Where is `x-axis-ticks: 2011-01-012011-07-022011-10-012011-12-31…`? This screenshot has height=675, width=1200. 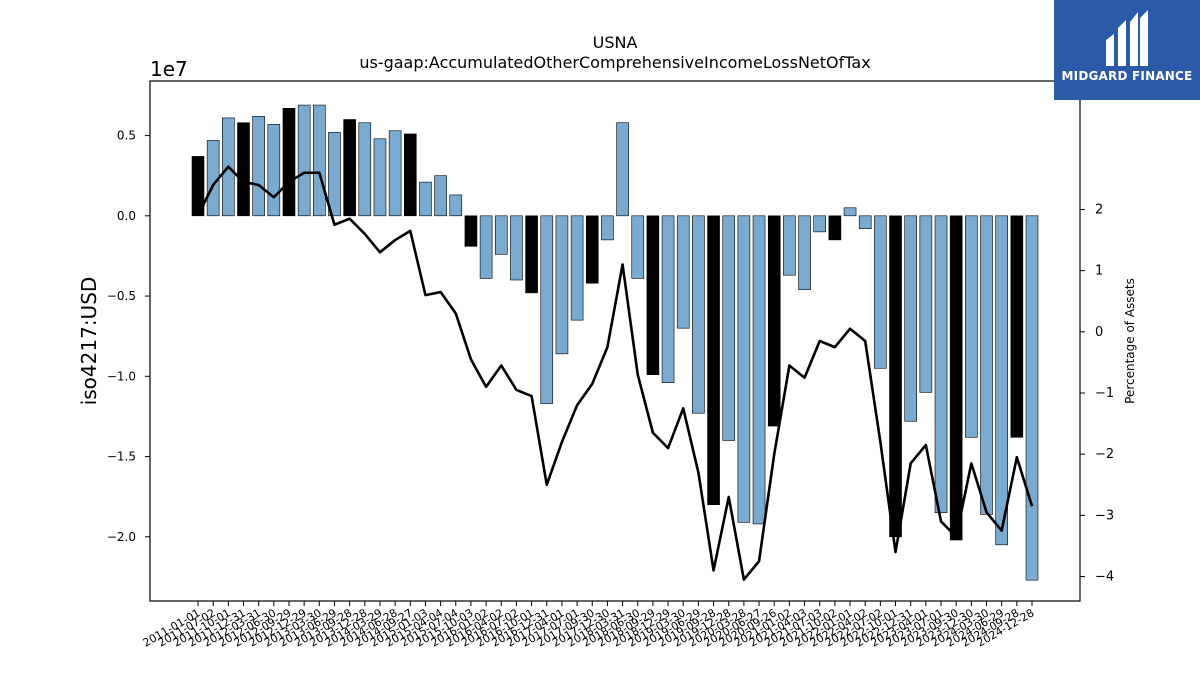
x-axis-ticks: 2011-01-012011-07-022011-10-012011-12-31… is located at coordinates (589, 625).